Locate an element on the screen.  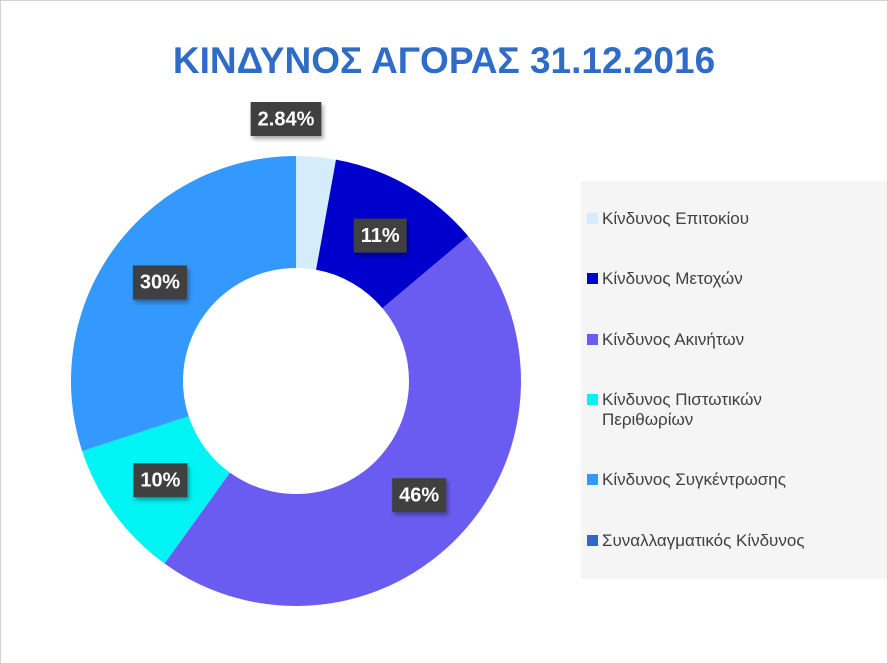
data-label: 46% is located at coordinates (419, 495).